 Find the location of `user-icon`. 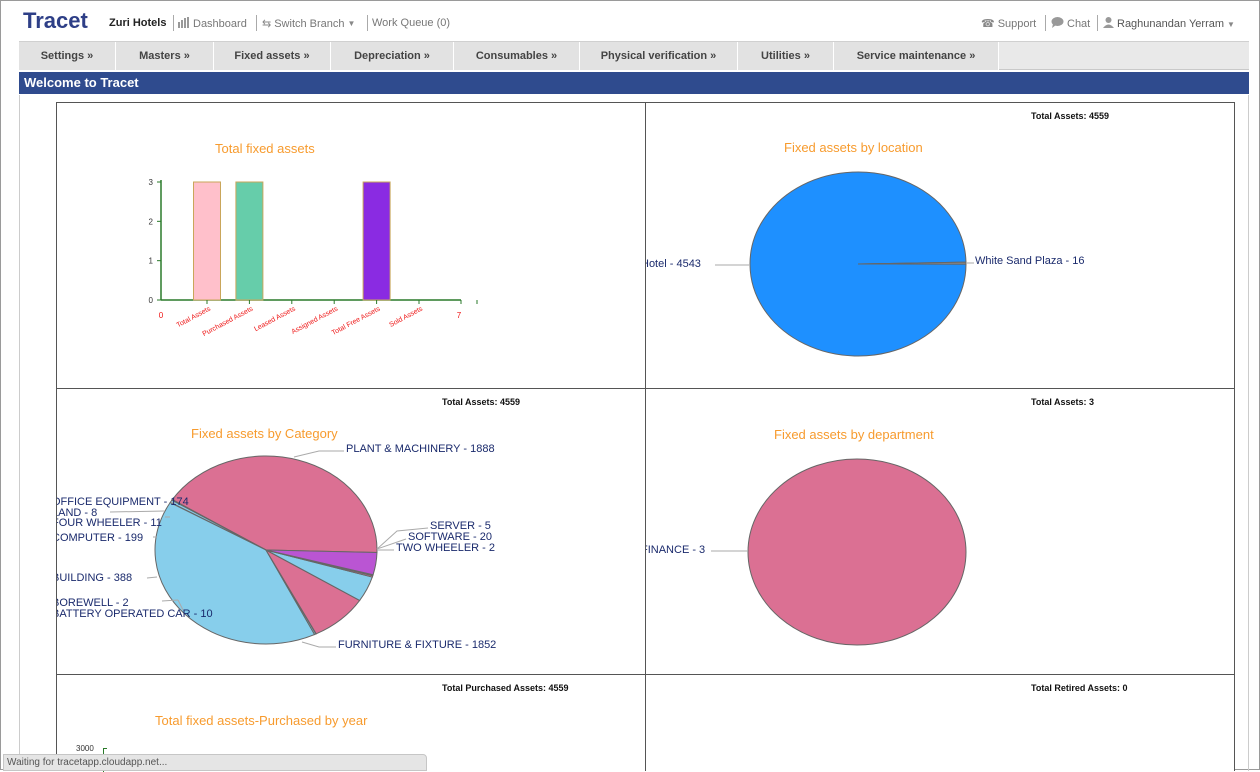

user-icon is located at coordinates (1108, 24).